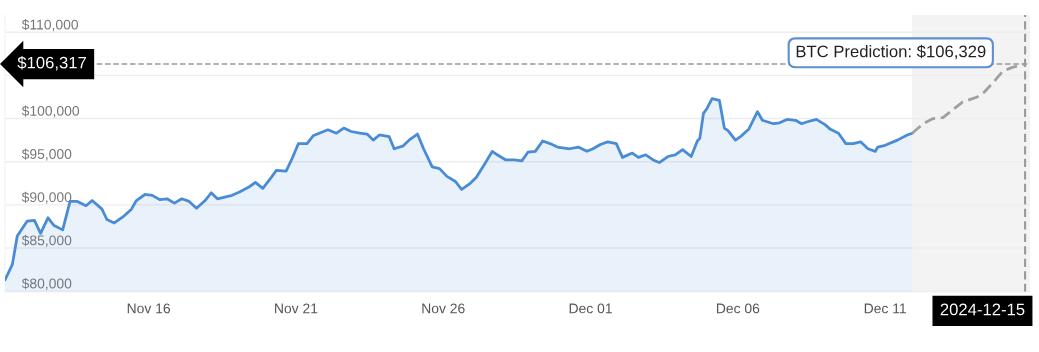 This screenshot has width=1039, height=352. Describe the element at coordinates (46, 154) in the screenshot. I see `y-tick-label: $95,000` at that location.